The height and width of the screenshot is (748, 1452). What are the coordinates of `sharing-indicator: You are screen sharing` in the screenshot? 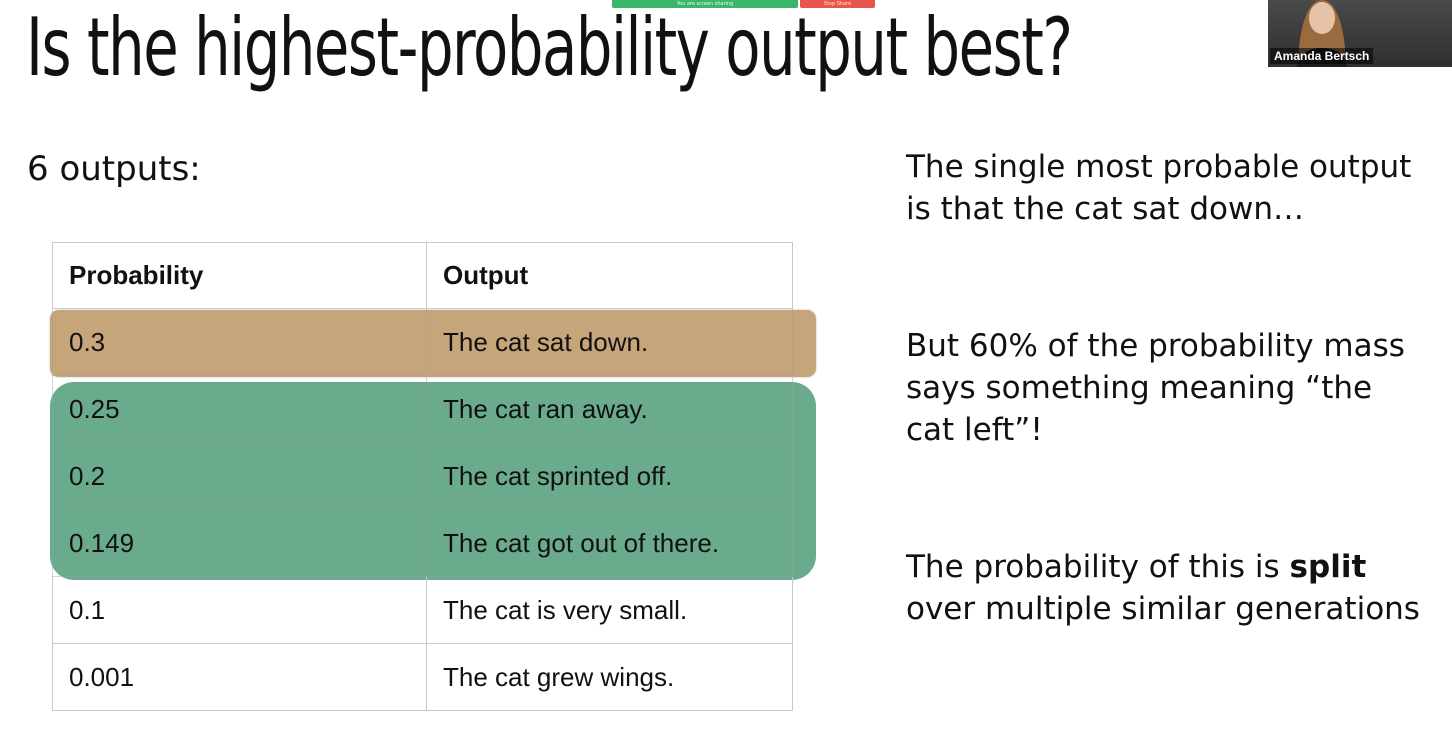 It's located at (705, 4).